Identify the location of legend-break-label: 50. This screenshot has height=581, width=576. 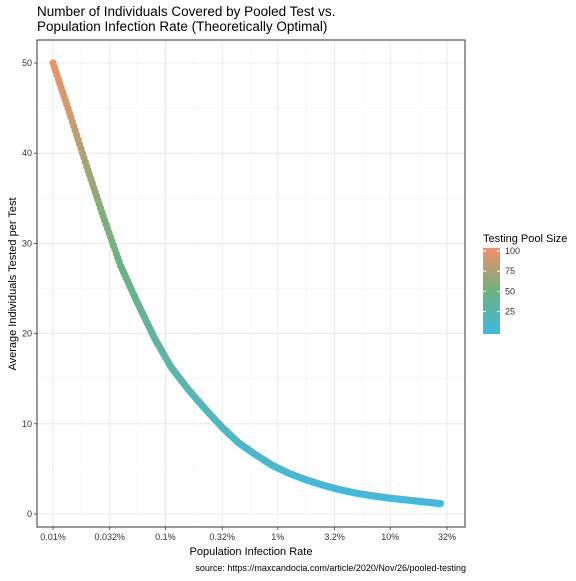
(510, 291).